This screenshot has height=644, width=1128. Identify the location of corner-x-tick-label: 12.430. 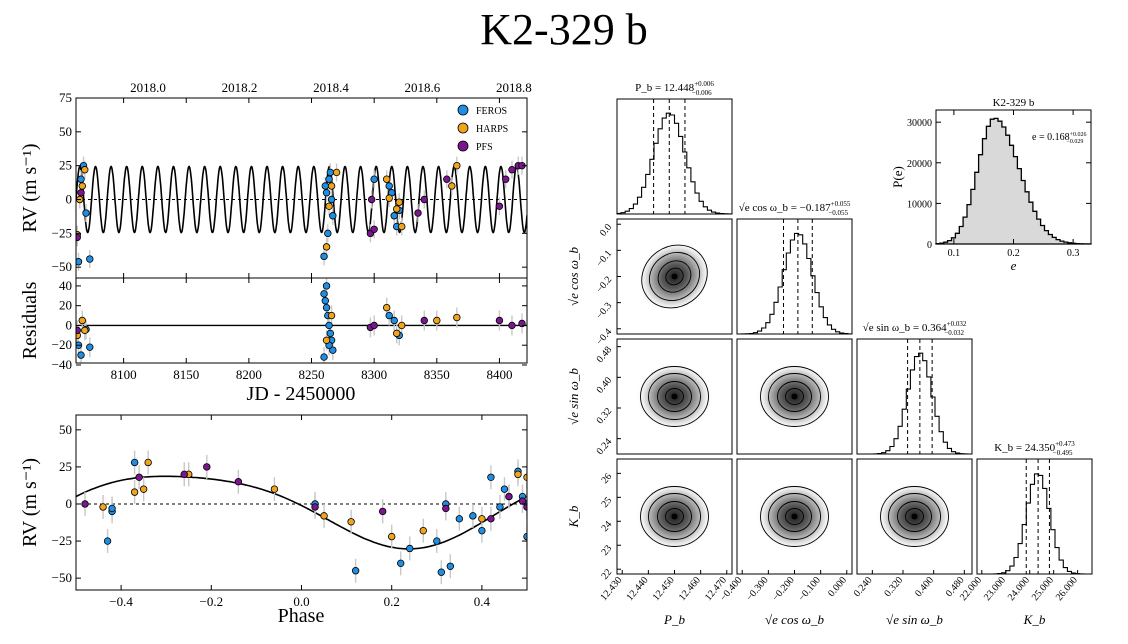
(611, 589).